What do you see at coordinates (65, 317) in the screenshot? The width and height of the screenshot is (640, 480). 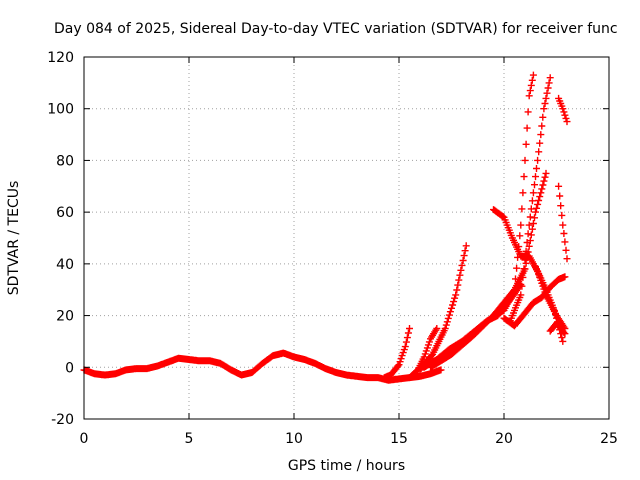 I see `y-tick-label: 20` at bounding box center [65, 317].